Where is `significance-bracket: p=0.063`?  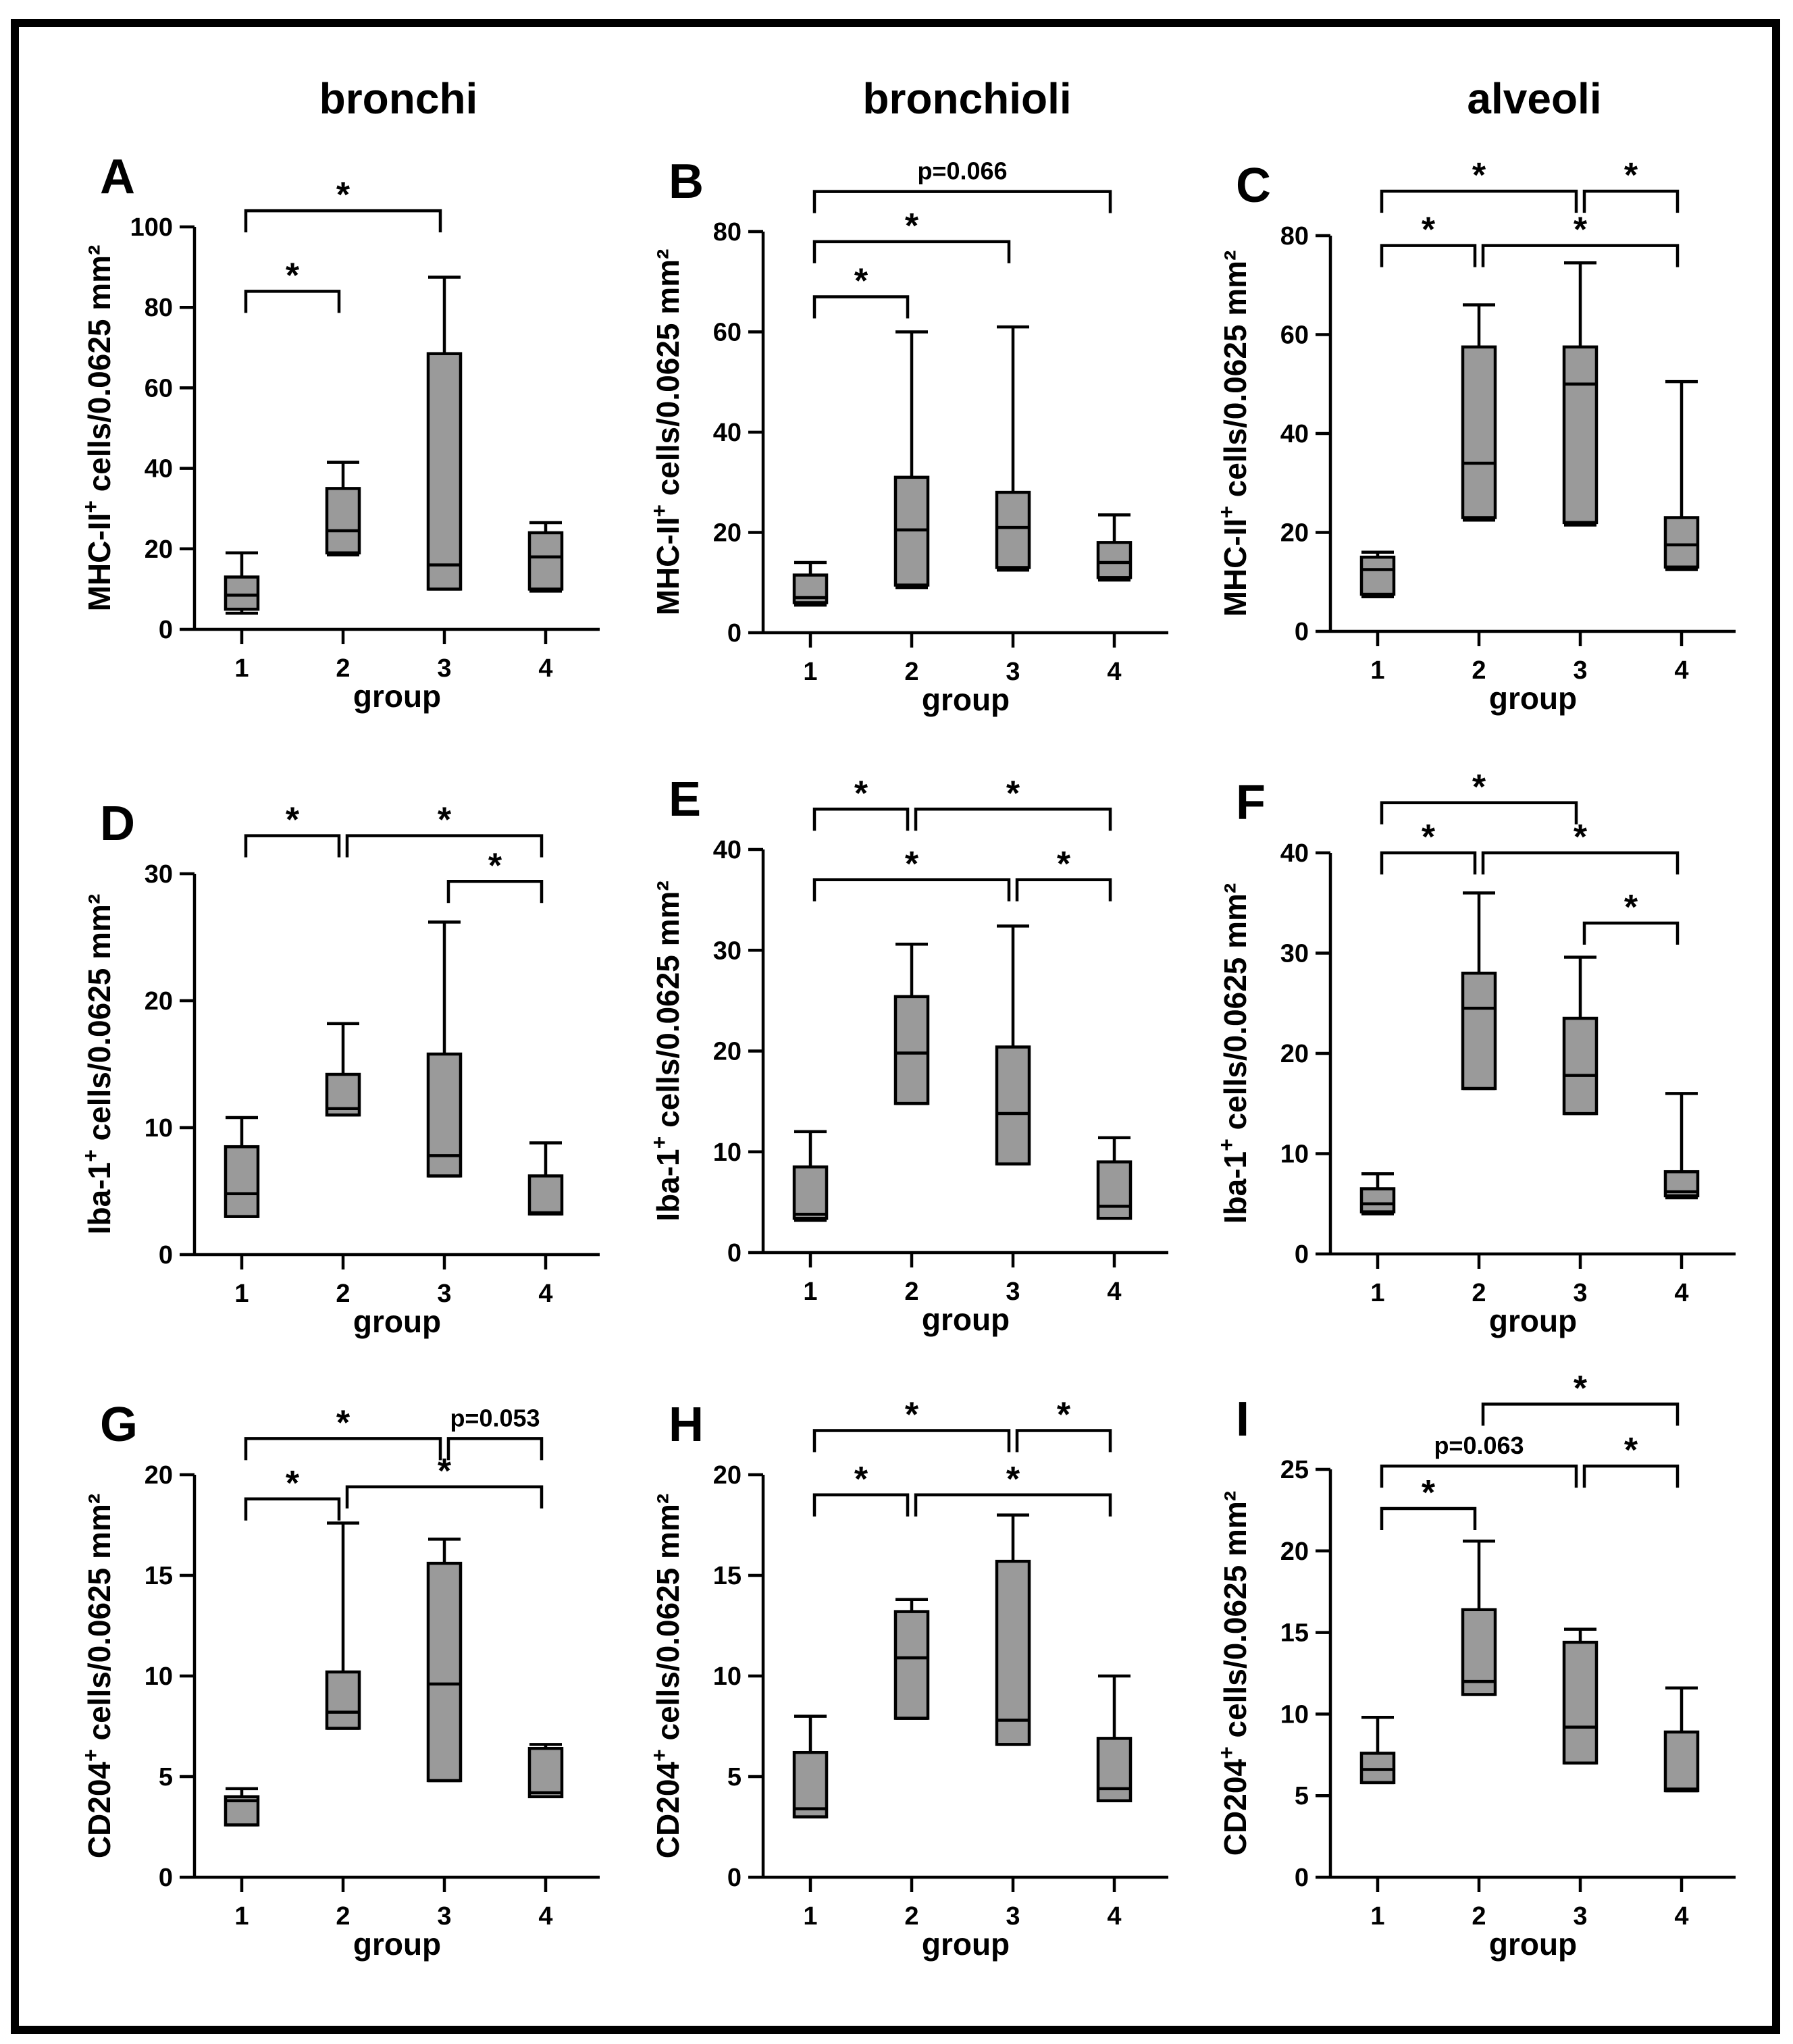 significance-bracket: p=0.063 is located at coordinates (1479, 1460).